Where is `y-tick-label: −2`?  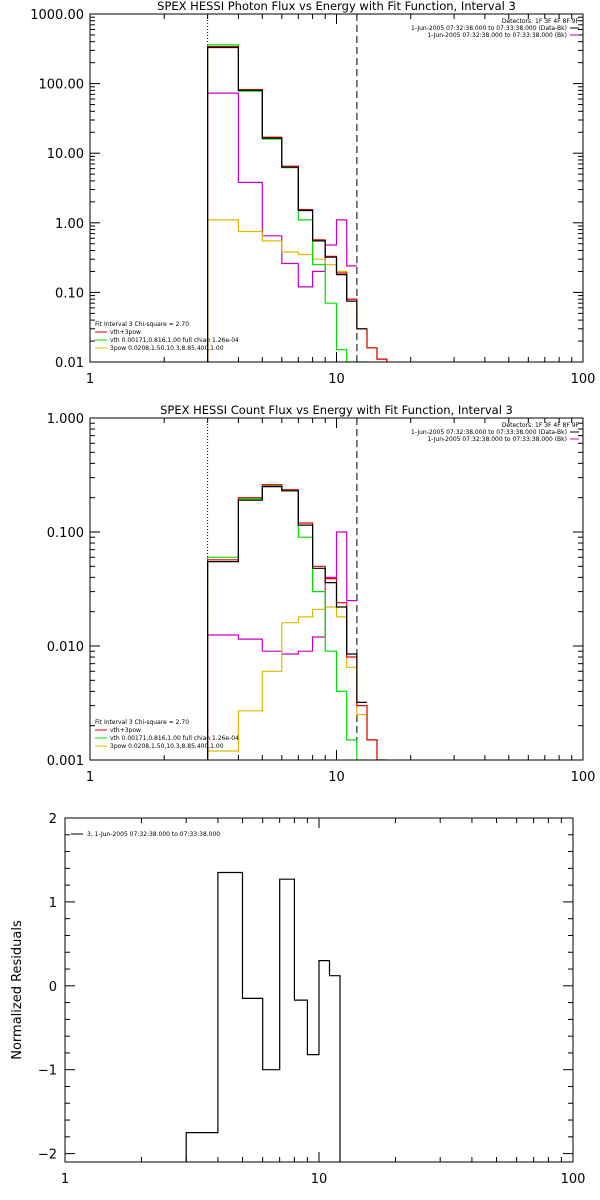
y-tick-label: −2 is located at coordinates (47, 1155).